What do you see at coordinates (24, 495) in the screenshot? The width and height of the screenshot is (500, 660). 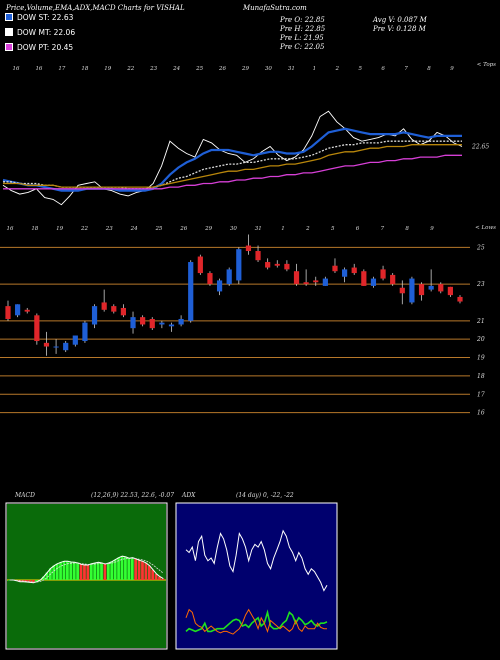 I see `macd-title: MACD` at bounding box center [24, 495].